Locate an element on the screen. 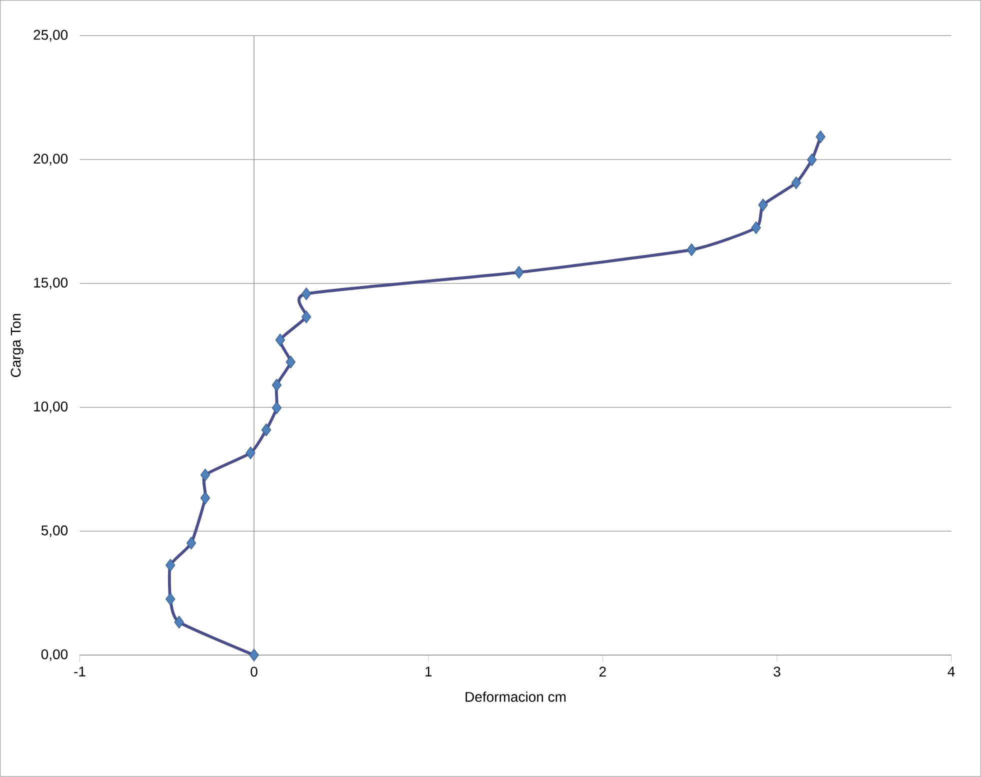 This screenshot has width=981, height=777. y-tick-label: 20,00 is located at coordinates (51, 160).